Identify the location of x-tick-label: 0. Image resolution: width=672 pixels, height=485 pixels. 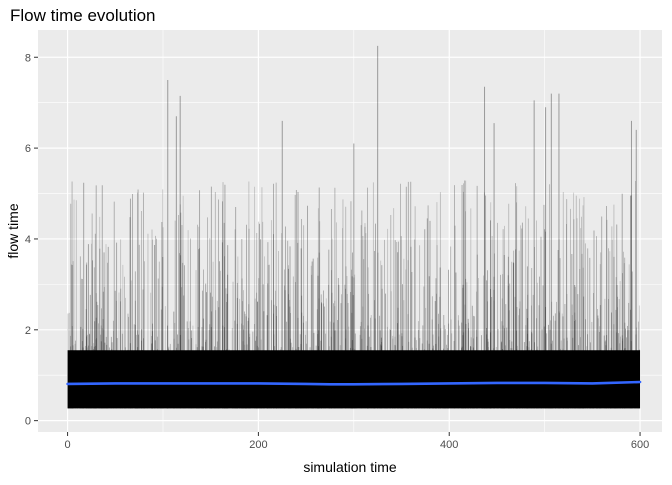
(68, 445).